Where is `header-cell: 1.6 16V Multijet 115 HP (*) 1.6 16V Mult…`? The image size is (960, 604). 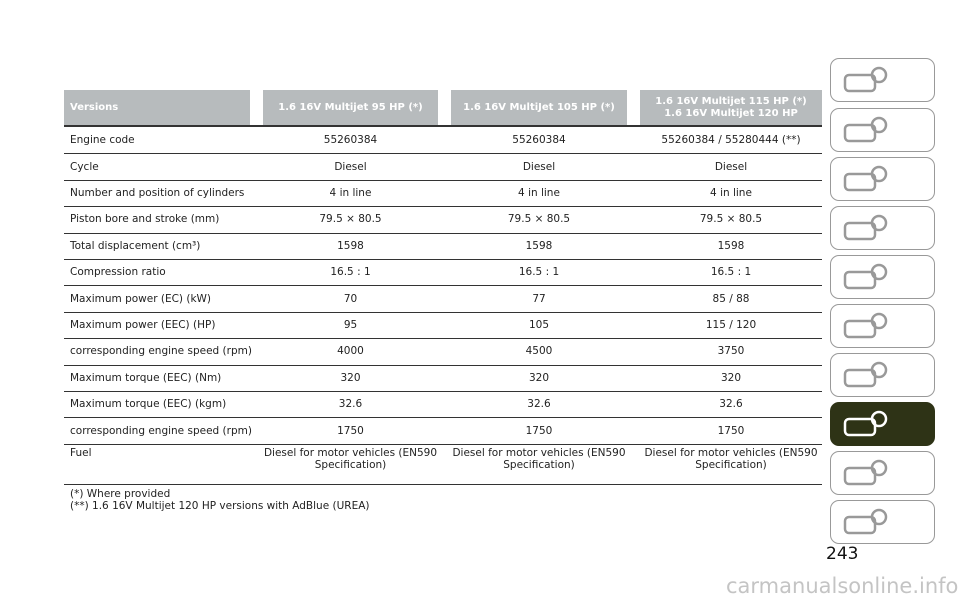
header-cell: 1.6 16V Multijet 115 HP (*) 1.6 16V Mult… is located at coordinates (731, 107).